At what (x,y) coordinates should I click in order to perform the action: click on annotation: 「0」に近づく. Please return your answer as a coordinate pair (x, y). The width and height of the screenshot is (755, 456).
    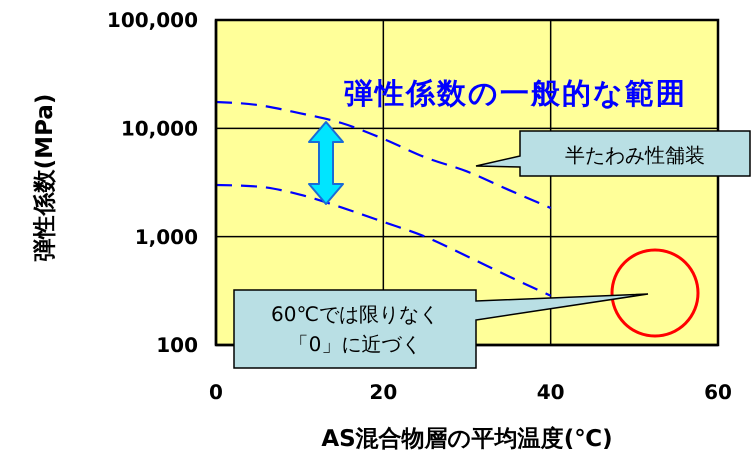
    Looking at the image, I should click on (355, 344).